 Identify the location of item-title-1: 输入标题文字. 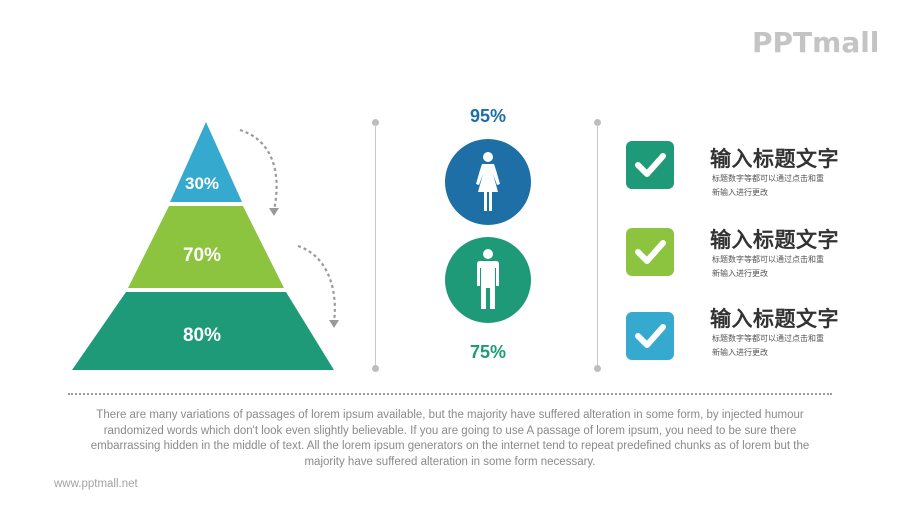
(774, 159).